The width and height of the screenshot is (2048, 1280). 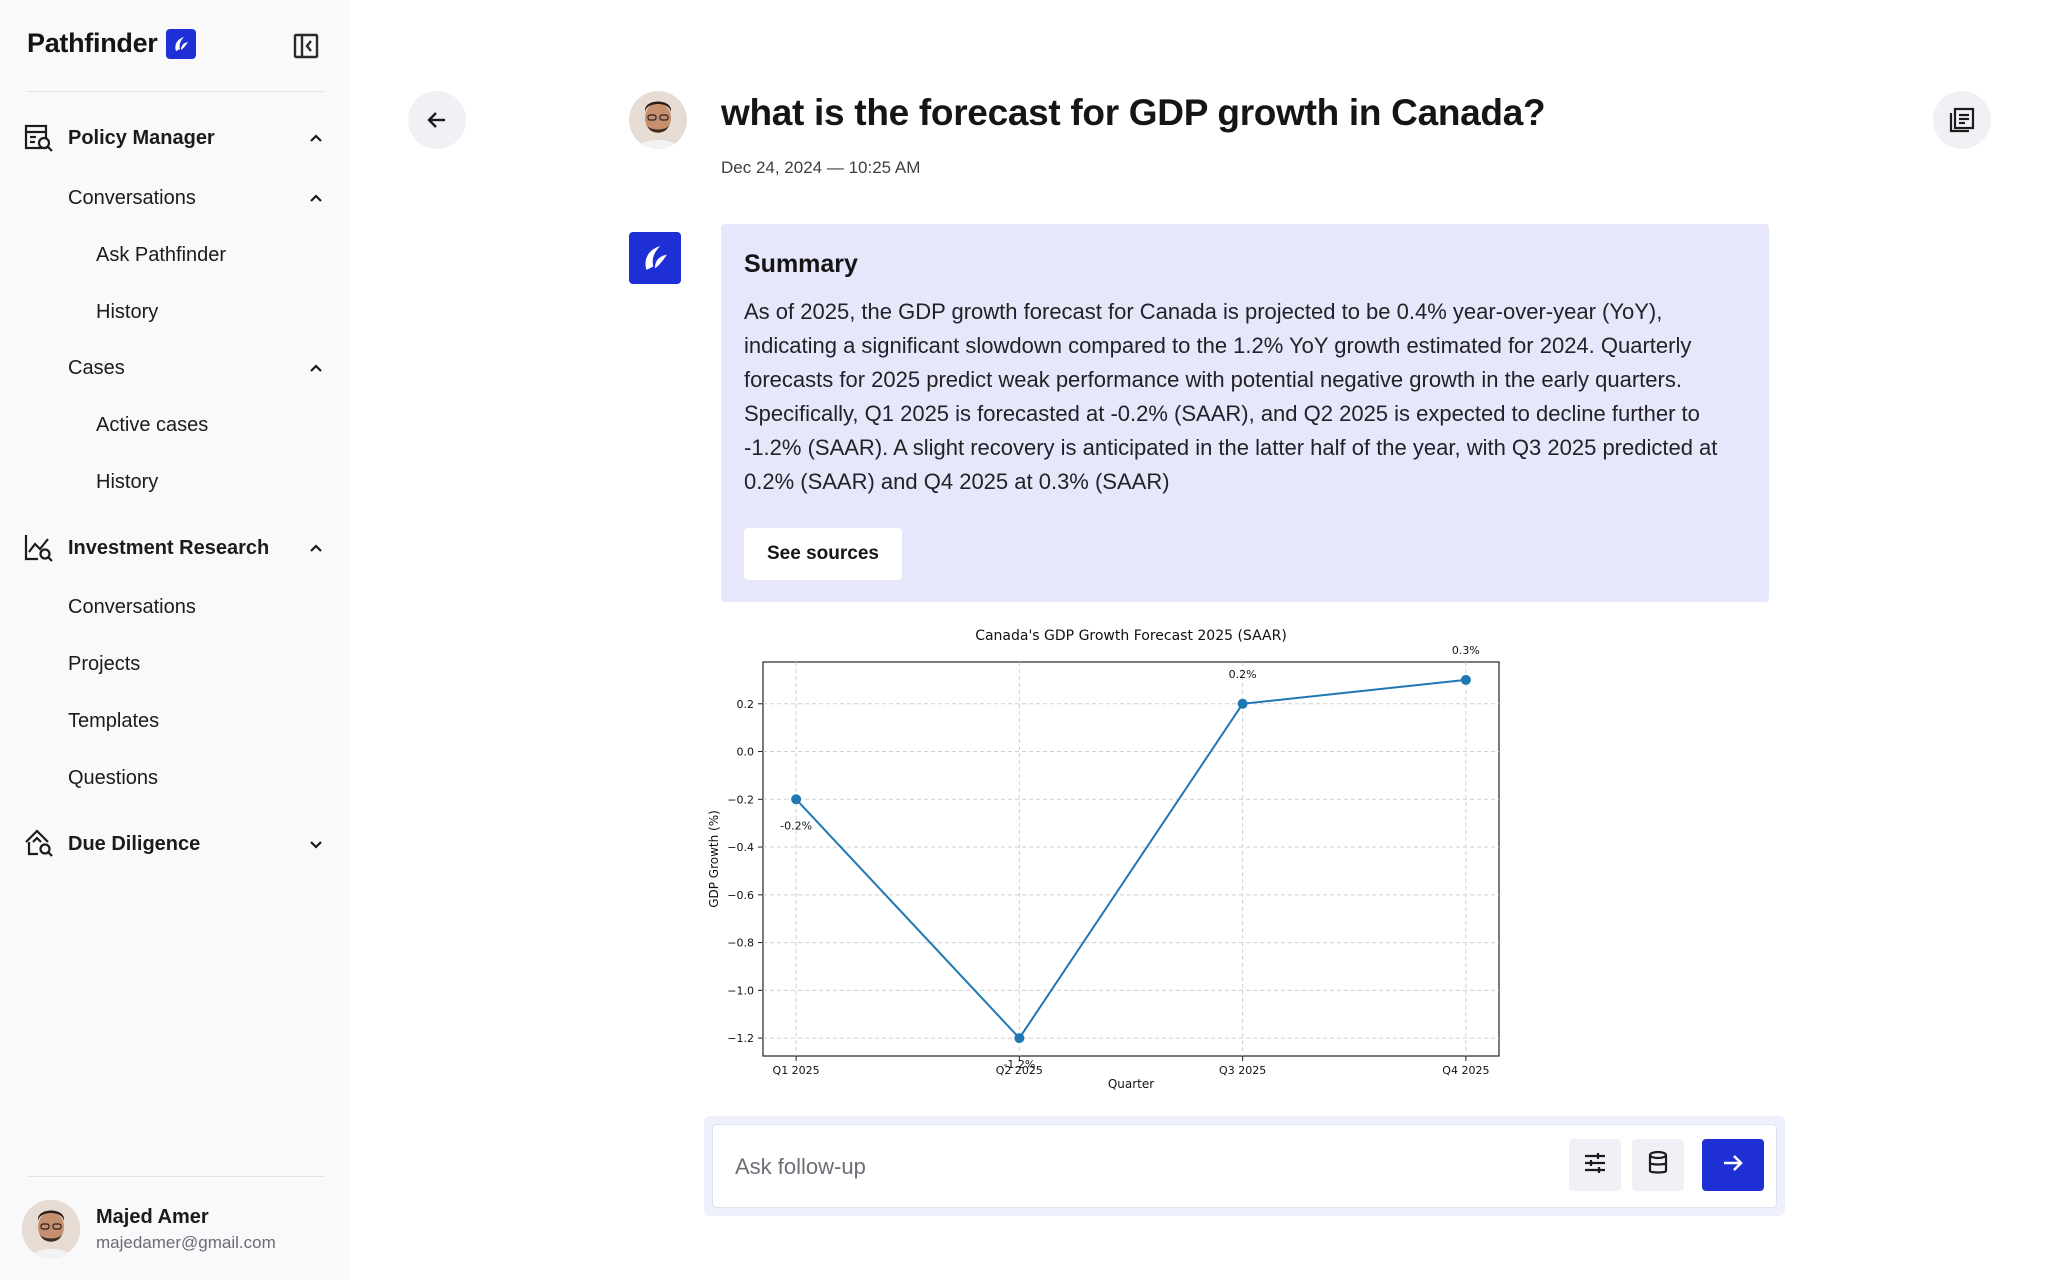 I want to click on sidebar-item-label: Templates, so click(x=114, y=720).